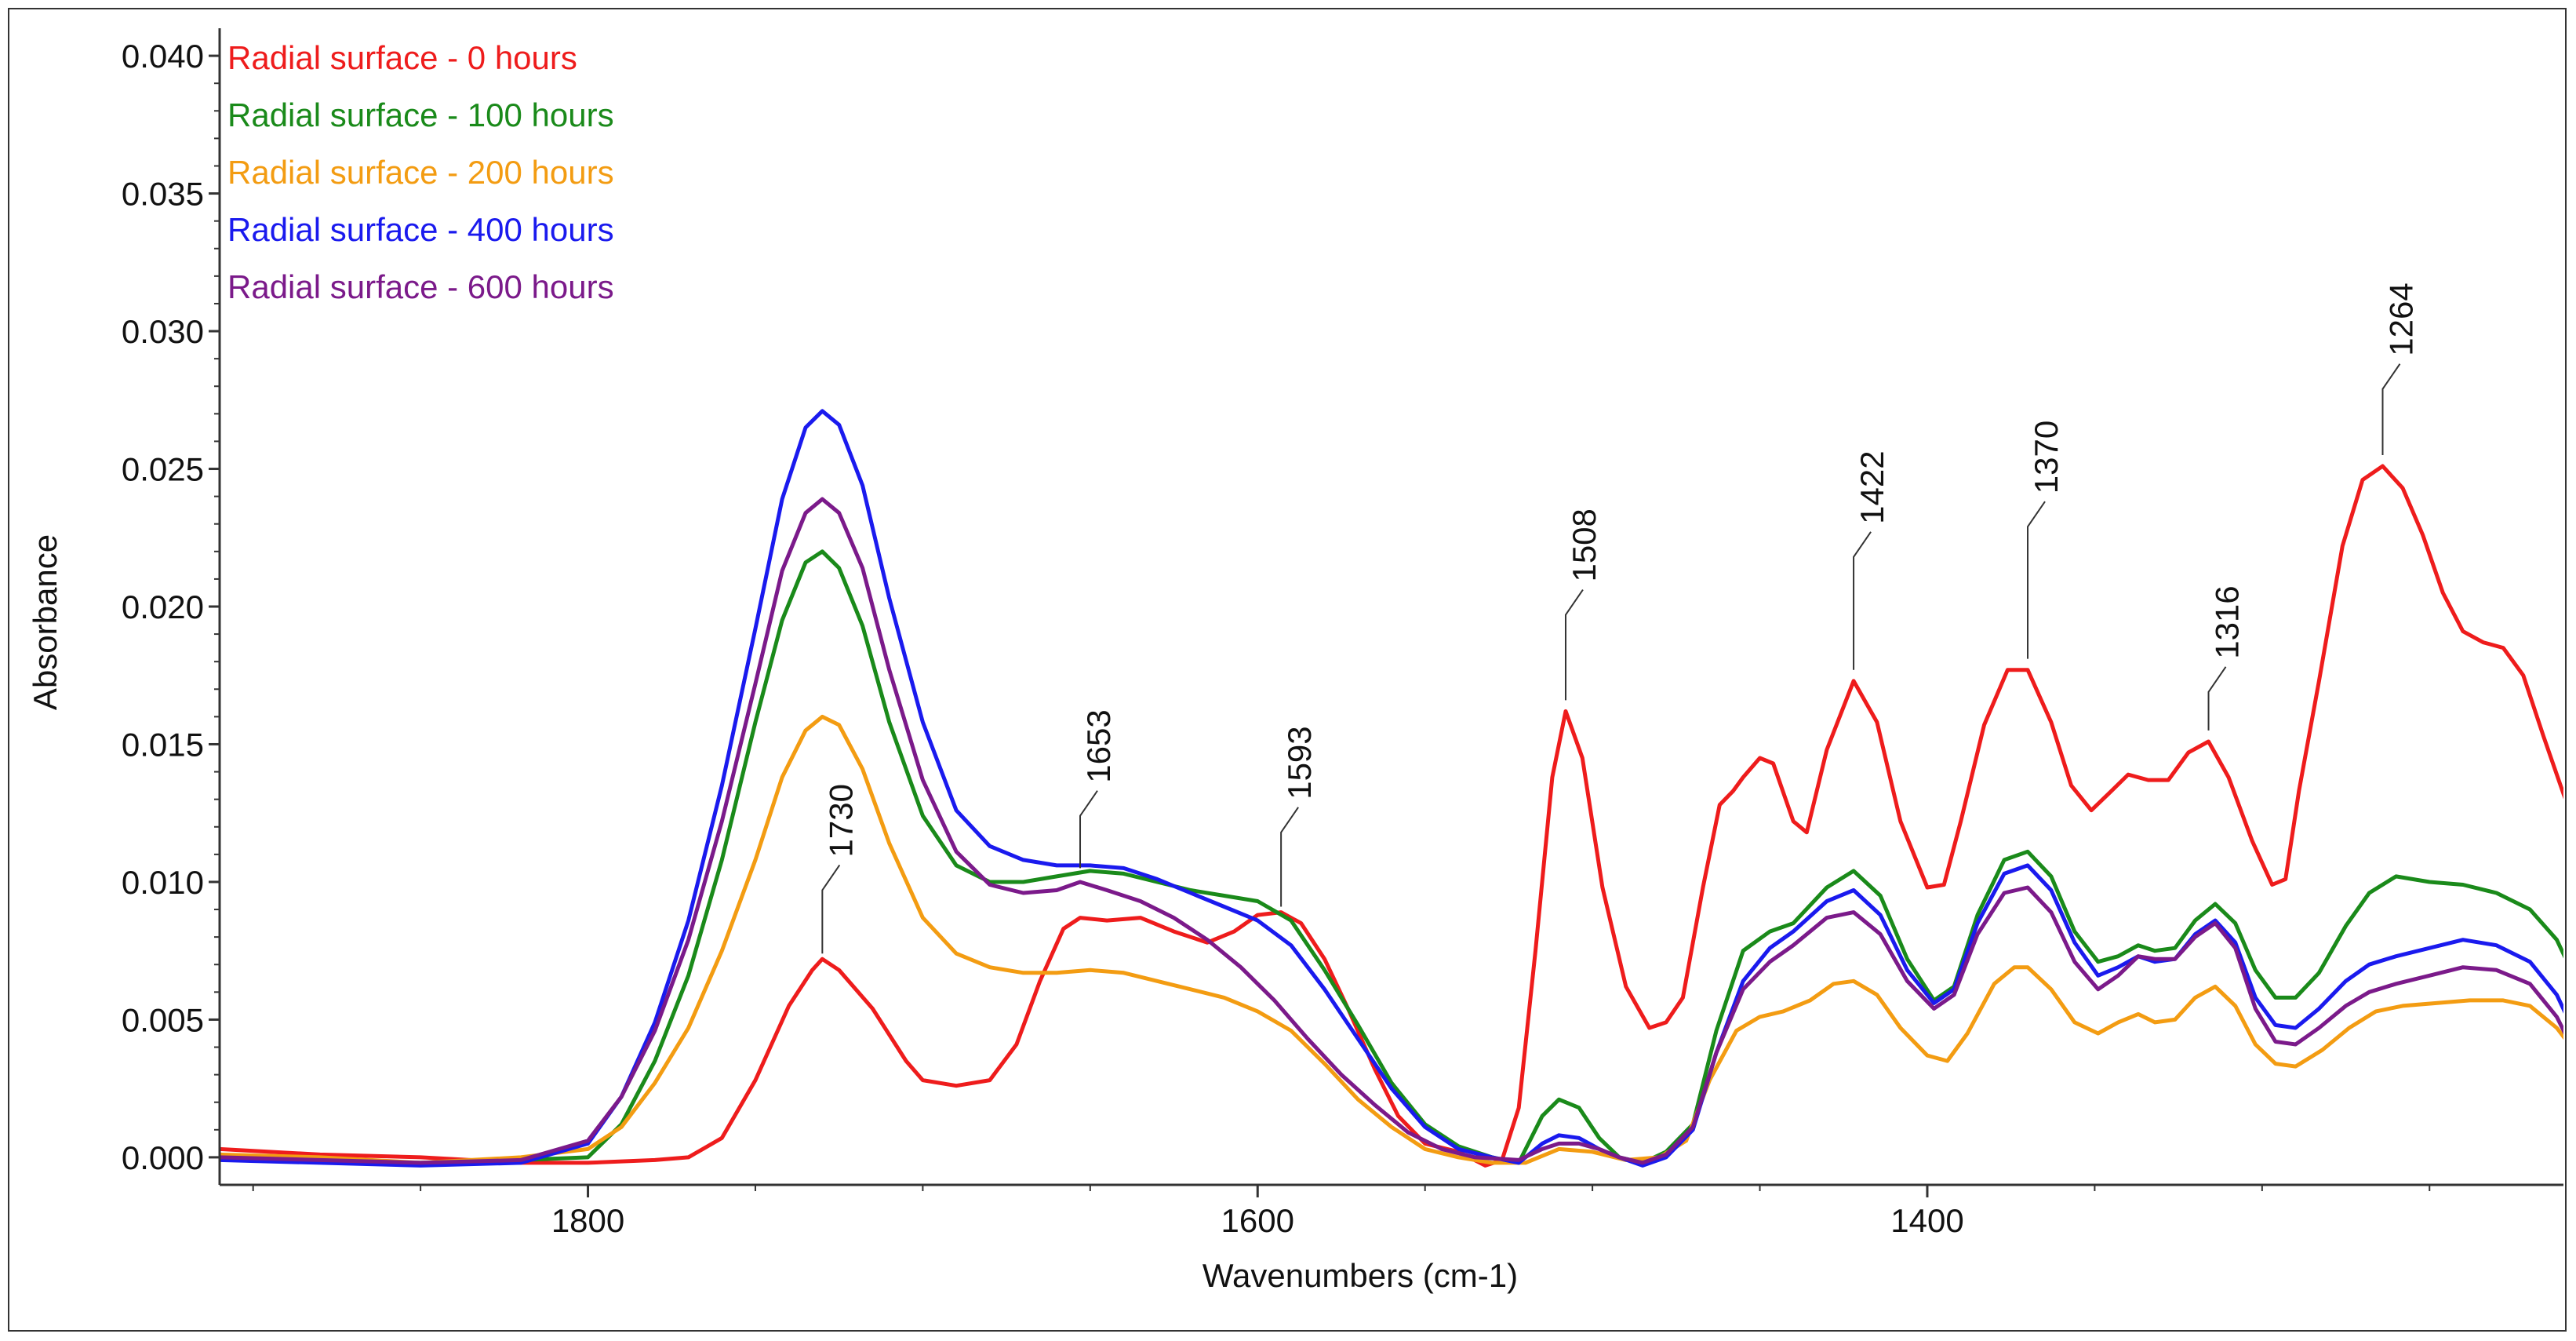 This screenshot has height=1341, width=2576. Describe the element at coordinates (420, 230) in the screenshot. I see `legend-entry: Radial surface - 400 hours` at that location.